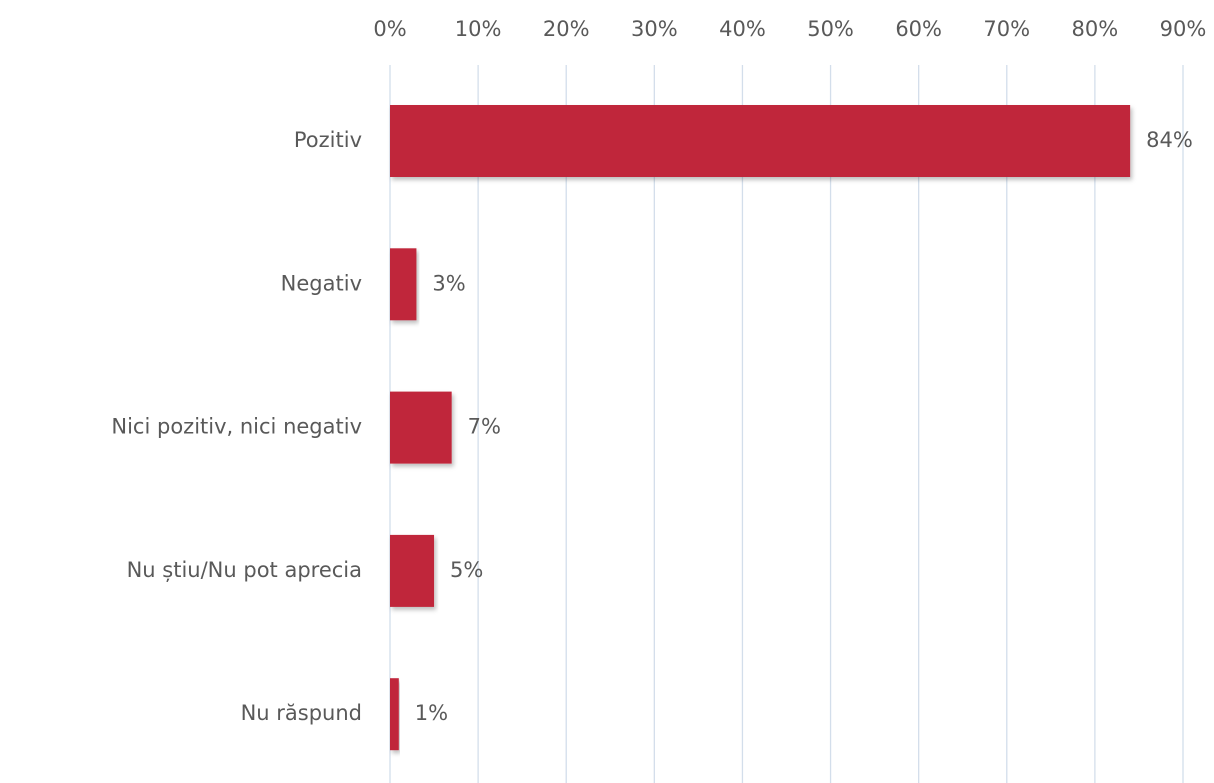 Image resolution: width=1214 pixels, height=783 pixels. What do you see at coordinates (478, 29) in the screenshot?
I see `x-tick-label: 10%` at bounding box center [478, 29].